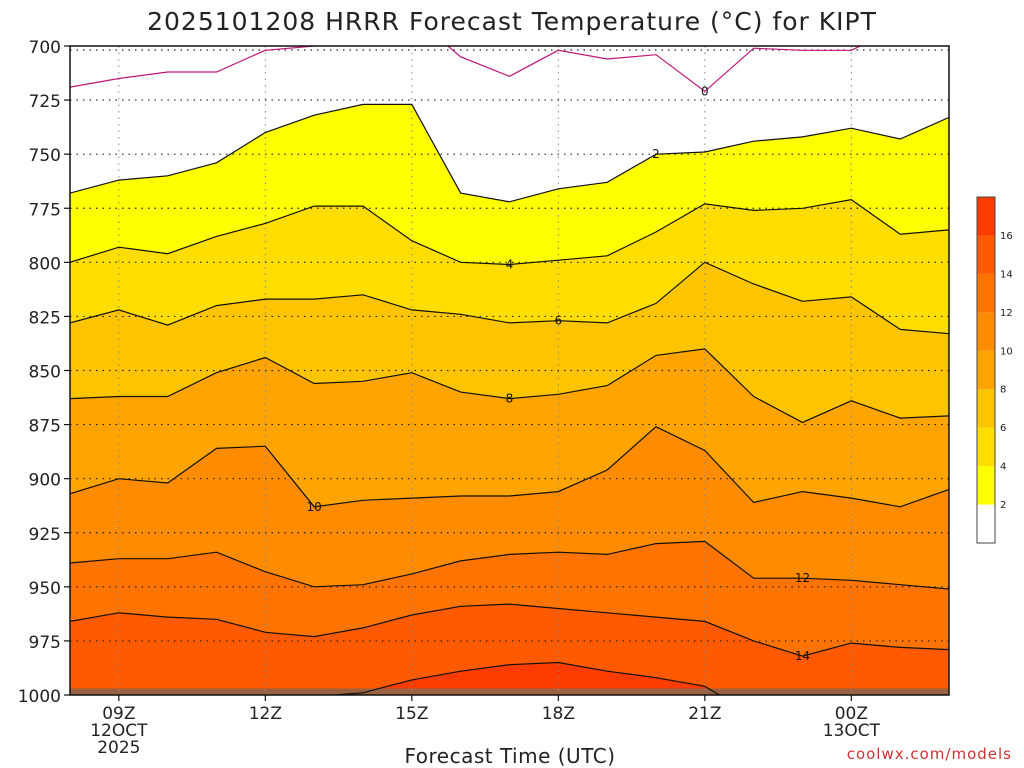 The image size is (1024, 768). I want to click on contour-label-10: 10, so click(314, 507).